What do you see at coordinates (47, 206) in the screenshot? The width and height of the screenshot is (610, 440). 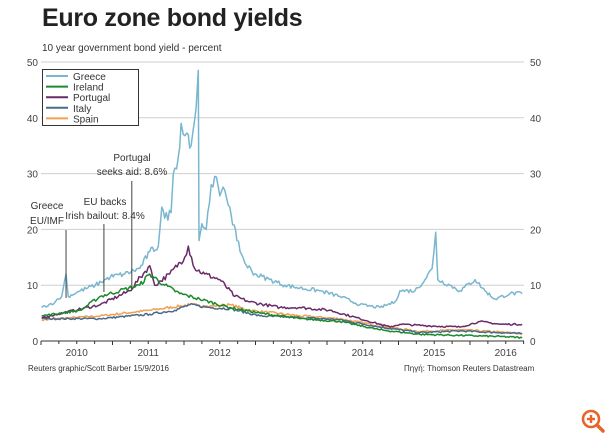 I see `annotation-text: Greece` at bounding box center [47, 206].